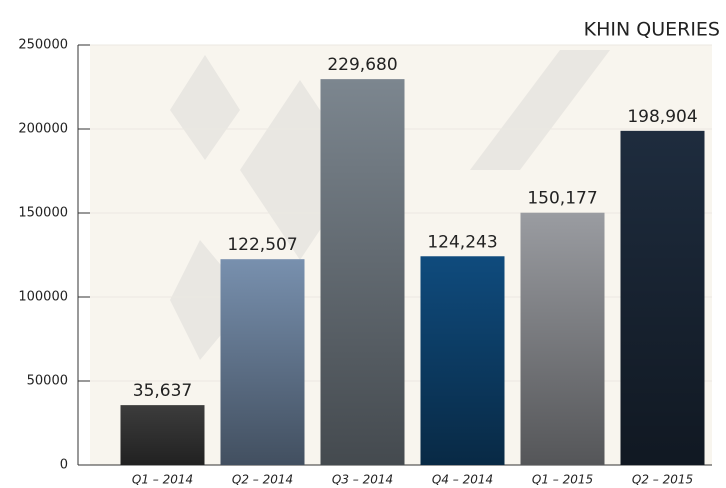  Describe the element at coordinates (652, 30) in the screenshot. I see `chart-title: KHIN QUERIES` at that location.